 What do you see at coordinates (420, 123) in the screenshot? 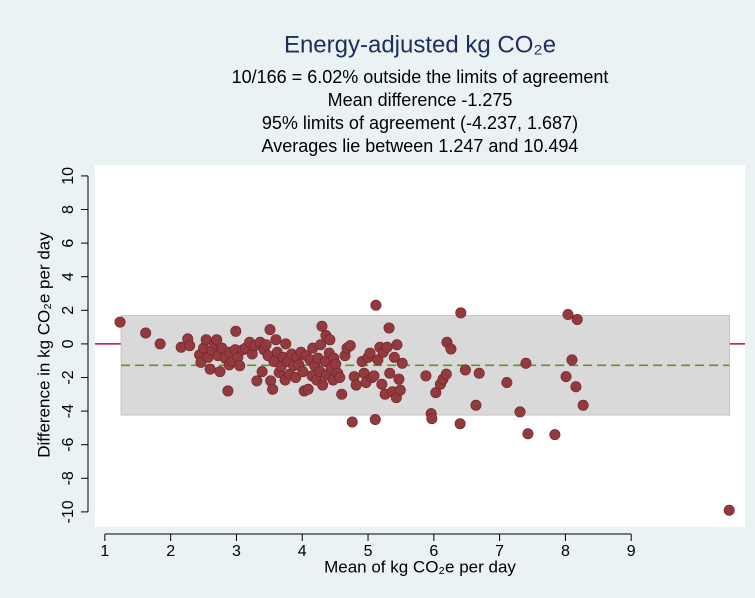
I see `subtitle: 95% limits of agreement (-4.237, 1.687)` at bounding box center [420, 123].